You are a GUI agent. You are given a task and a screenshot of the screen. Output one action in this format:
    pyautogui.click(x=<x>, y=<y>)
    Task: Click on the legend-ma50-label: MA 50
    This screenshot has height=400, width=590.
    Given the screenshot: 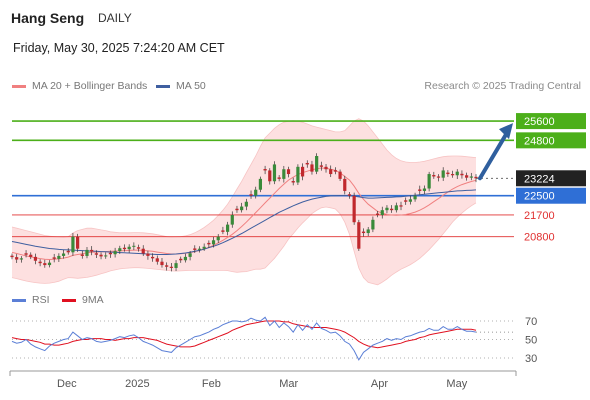 What is the action you would take?
    pyautogui.click(x=191, y=86)
    